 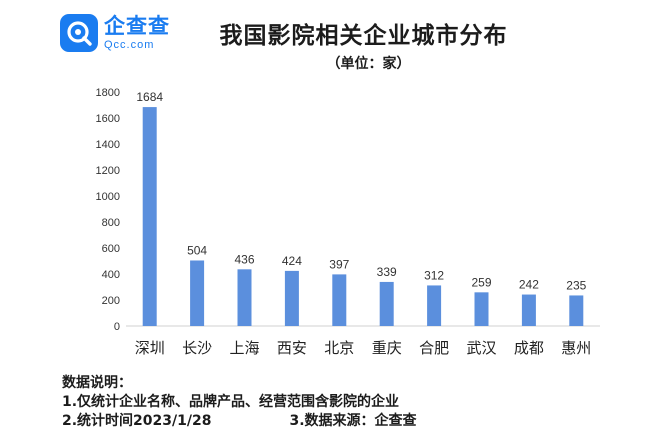 What do you see at coordinates (387, 348) in the screenshot?
I see `x-tick-label: 重庆` at bounding box center [387, 348].